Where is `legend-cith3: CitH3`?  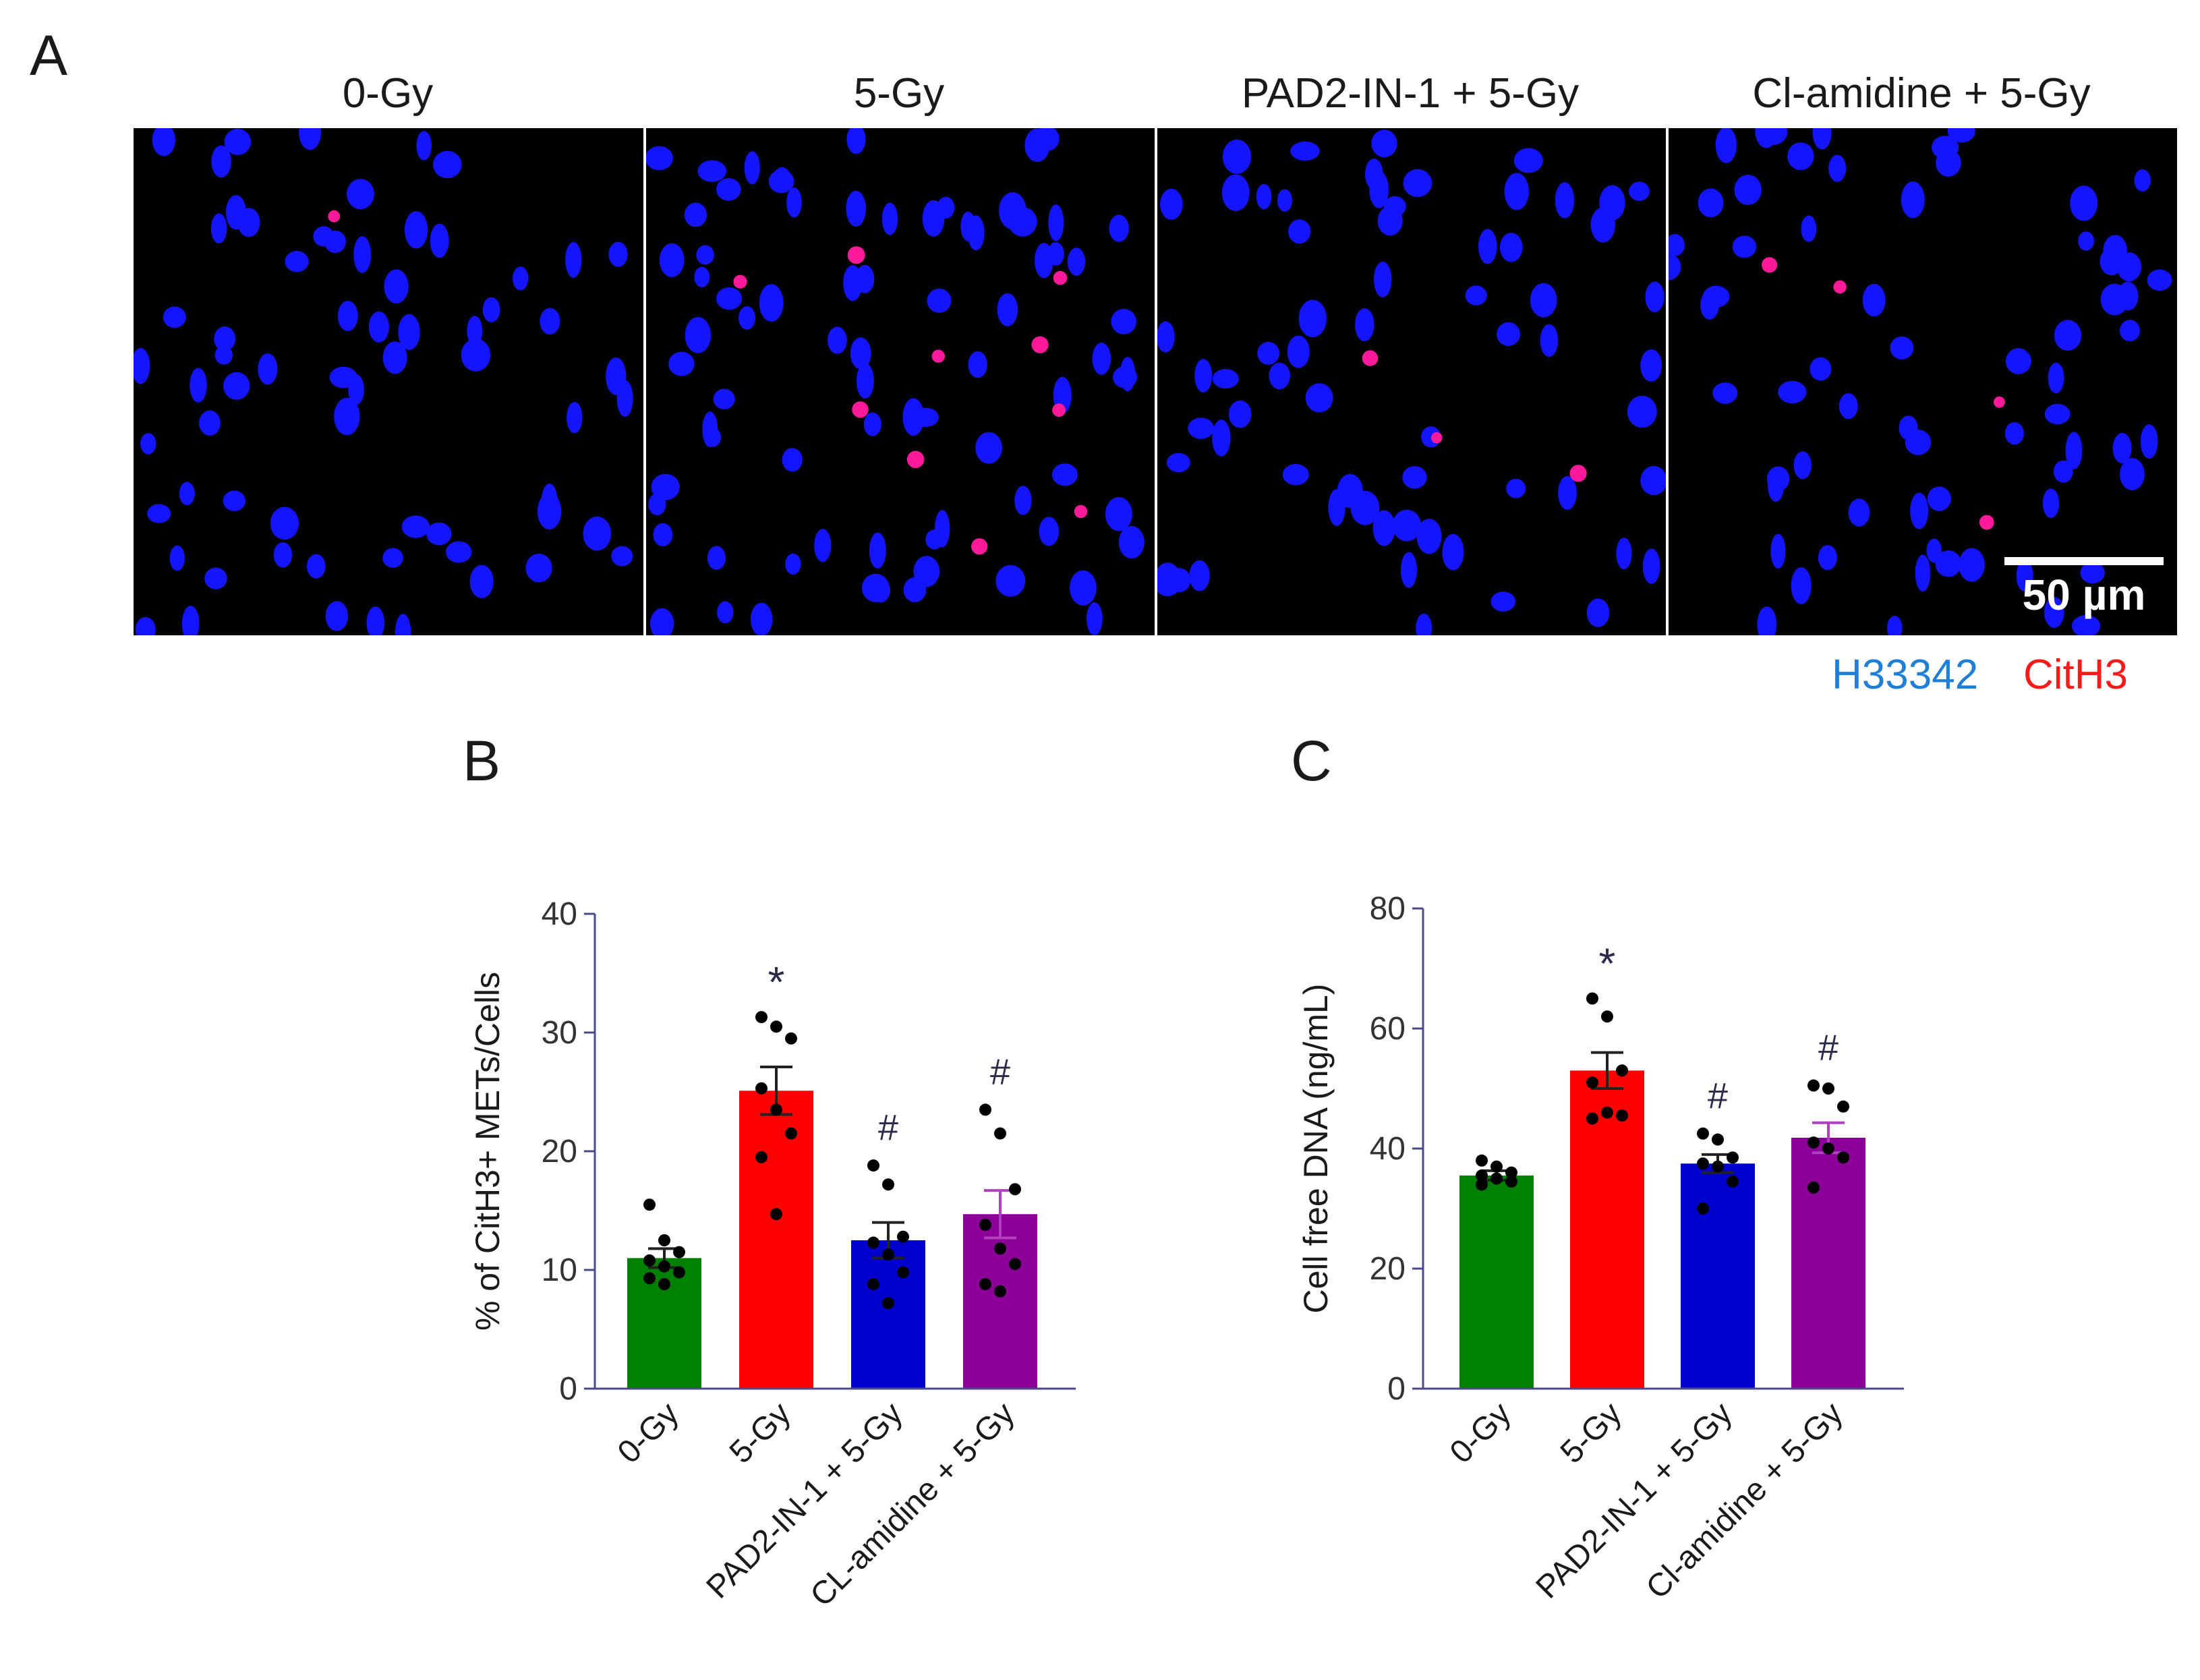
legend-cith3: CitH3 is located at coordinates (2076, 674).